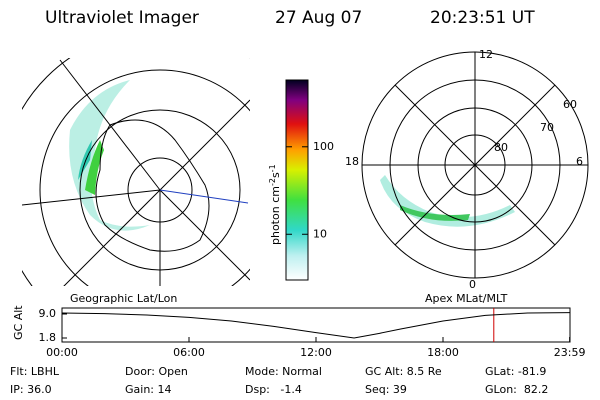  Describe the element at coordinates (275, 175) in the screenshot. I see `colorbar-unit: s` at that location.